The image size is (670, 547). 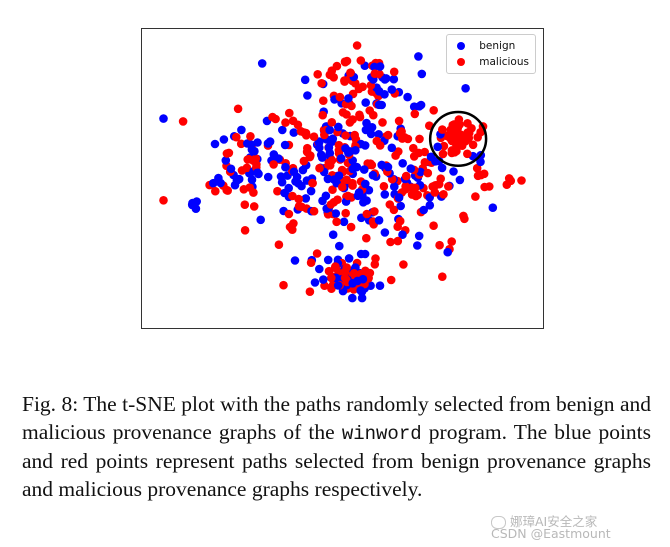 I want to click on watermark: 娜璋AI安全之家, so click(x=544, y=520).